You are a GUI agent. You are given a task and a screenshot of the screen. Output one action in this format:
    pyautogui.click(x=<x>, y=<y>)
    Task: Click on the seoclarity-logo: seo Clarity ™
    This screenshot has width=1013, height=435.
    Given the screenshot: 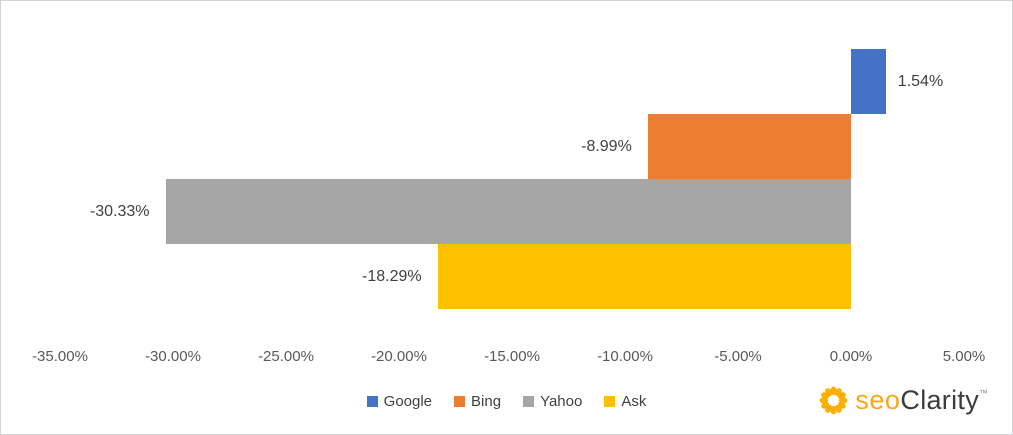 What is the action you would take?
    pyautogui.click(x=902, y=400)
    